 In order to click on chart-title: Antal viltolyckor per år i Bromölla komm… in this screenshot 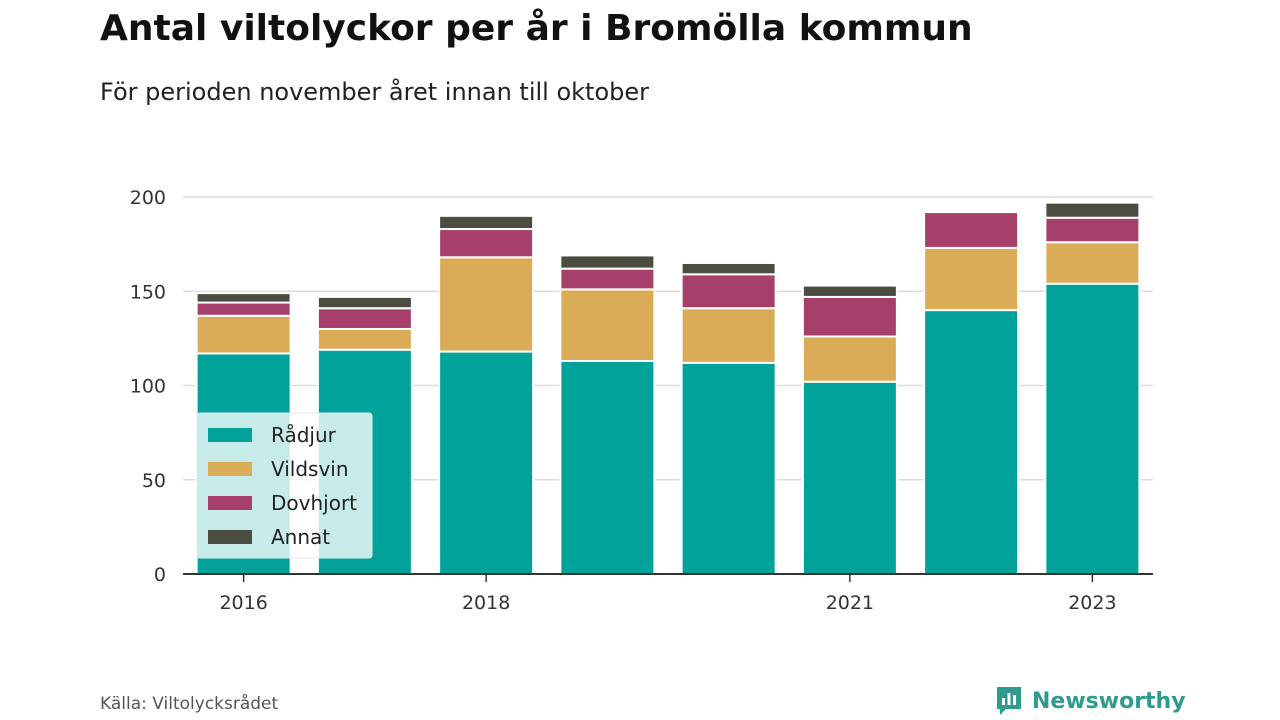, I will do `click(536, 28)`.